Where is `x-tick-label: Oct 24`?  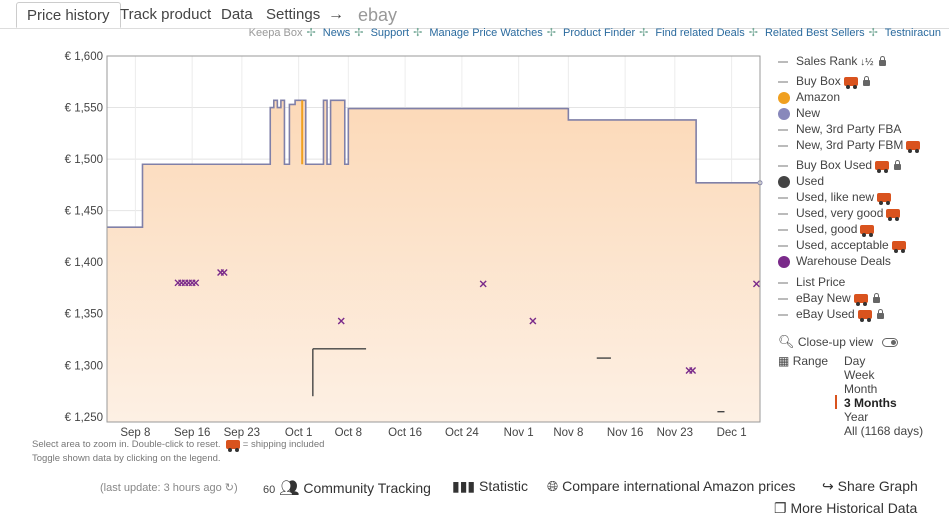 x-tick-label: Oct 24 is located at coordinates (462, 433).